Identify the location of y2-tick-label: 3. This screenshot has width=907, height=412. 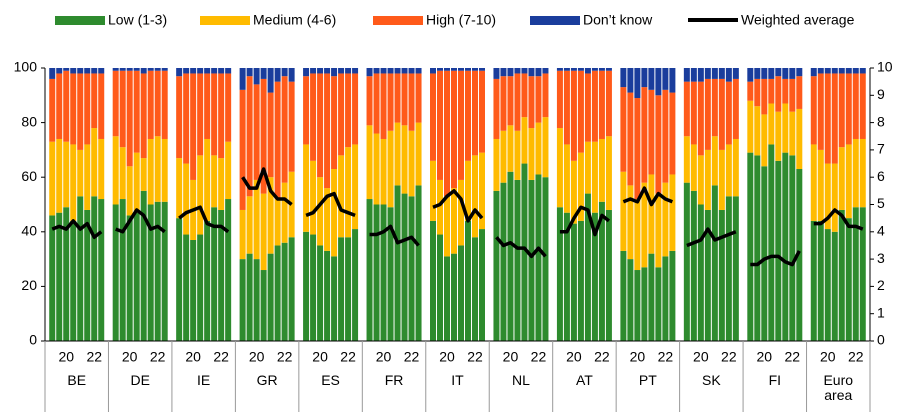
(881, 258).